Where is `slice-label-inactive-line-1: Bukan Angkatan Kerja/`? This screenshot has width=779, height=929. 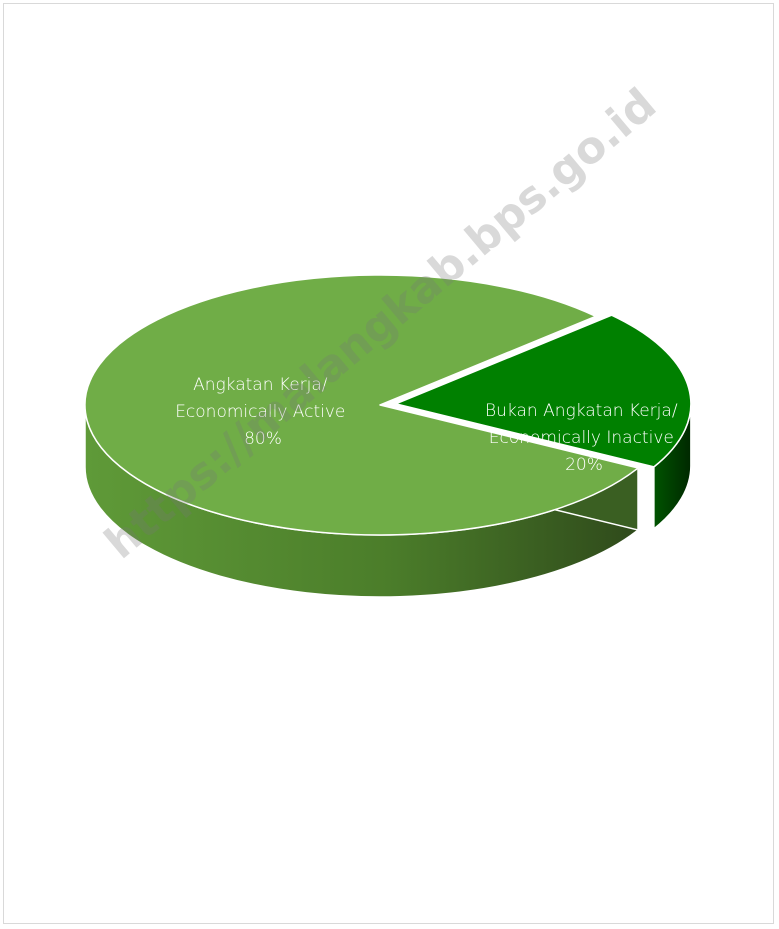
slice-label-inactive-line-1: Bukan Angkatan Kerja/ is located at coordinates (581, 411).